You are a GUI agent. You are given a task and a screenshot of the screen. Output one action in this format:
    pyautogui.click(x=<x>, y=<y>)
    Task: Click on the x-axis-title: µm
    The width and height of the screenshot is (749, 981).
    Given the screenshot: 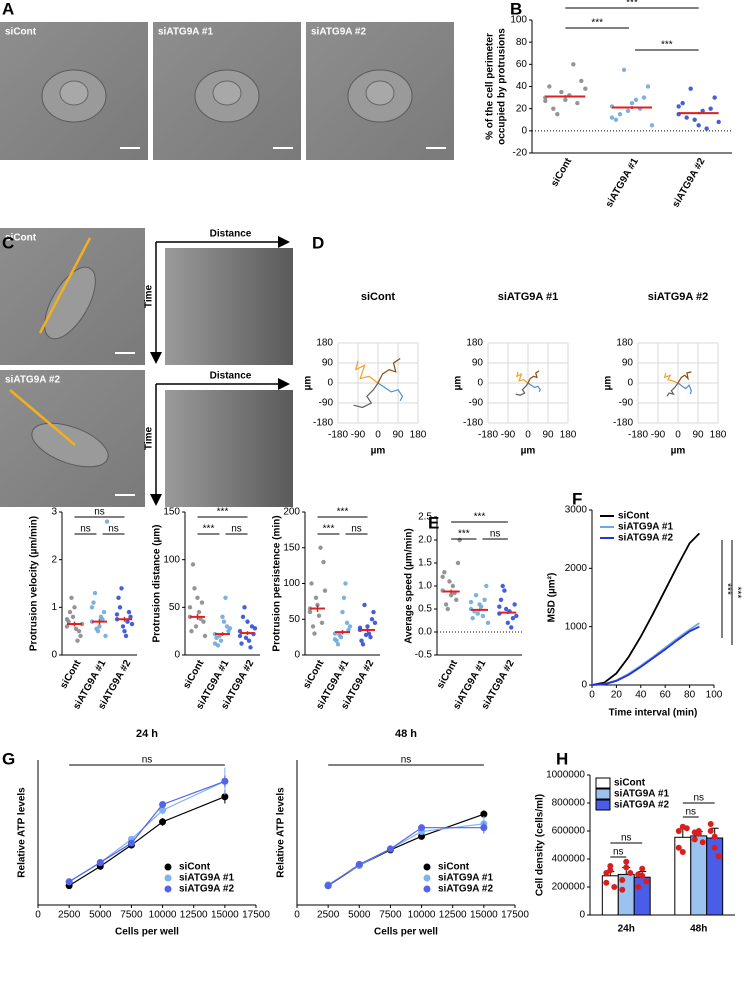 What is the action you would take?
    pyautogui.click(x=678, y=451)
    